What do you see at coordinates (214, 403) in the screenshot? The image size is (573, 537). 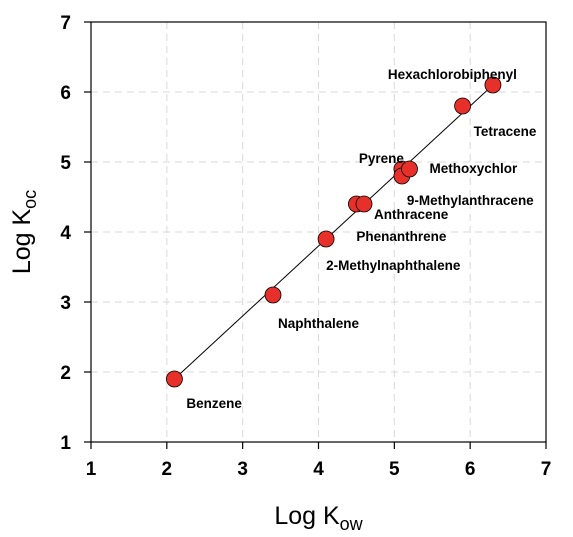 I see `point-label: Benzene` at bounding box center [214, 403].